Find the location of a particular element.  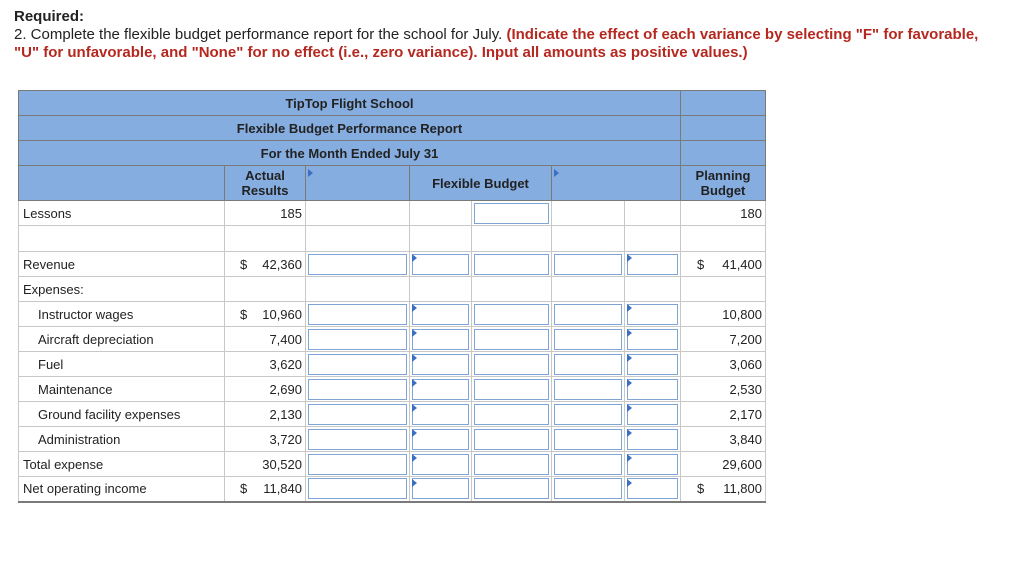

row-label-revenue: Revenue is located at coordinates (121, 264).